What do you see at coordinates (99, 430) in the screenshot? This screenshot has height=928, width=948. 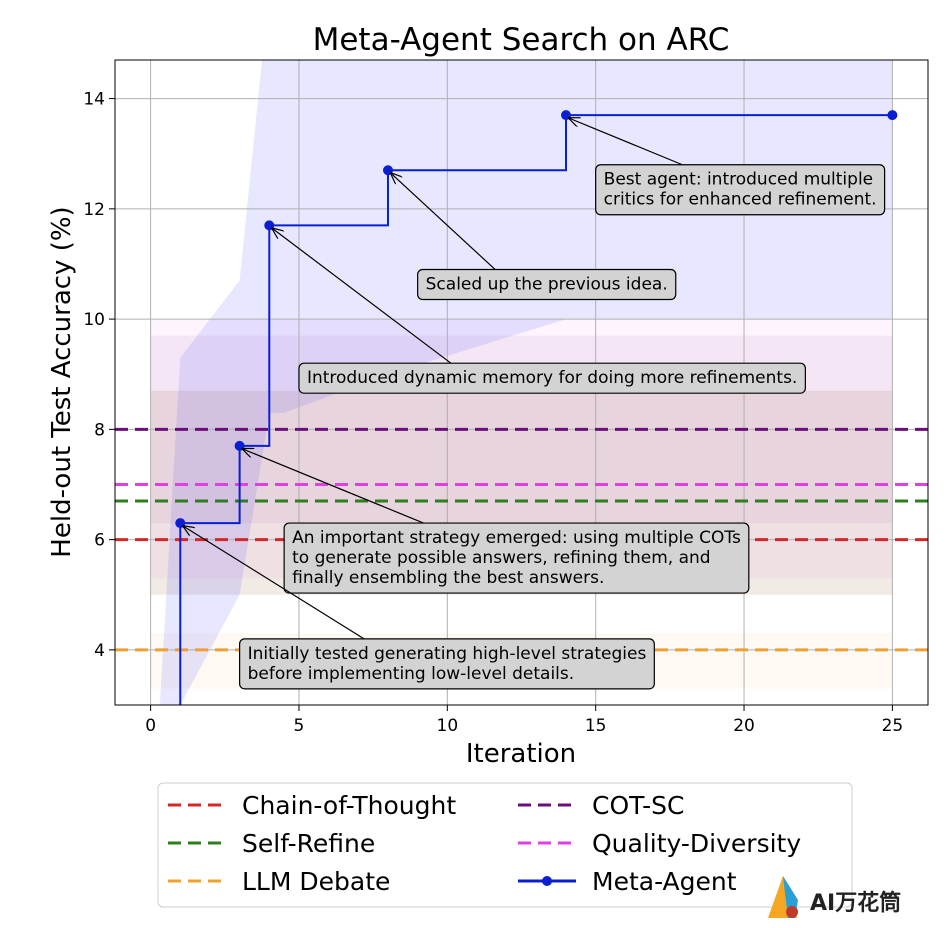 I see `y-tick-label-8: 8` at bounding box center [99, 430].